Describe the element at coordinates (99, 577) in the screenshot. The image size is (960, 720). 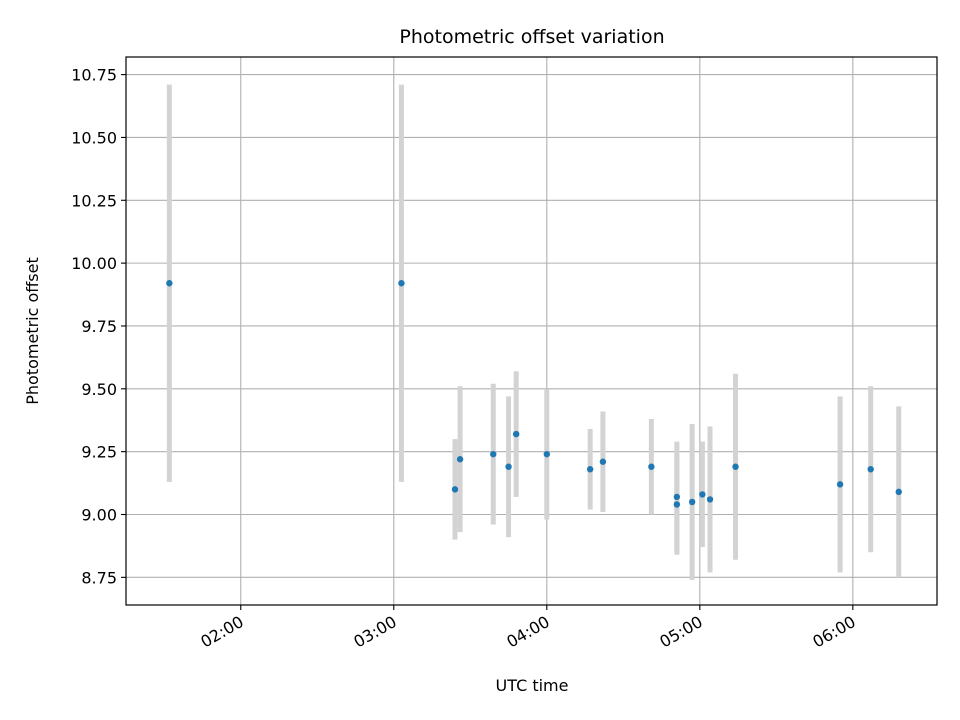
I see `y-tick-label: 8.75` at that location.